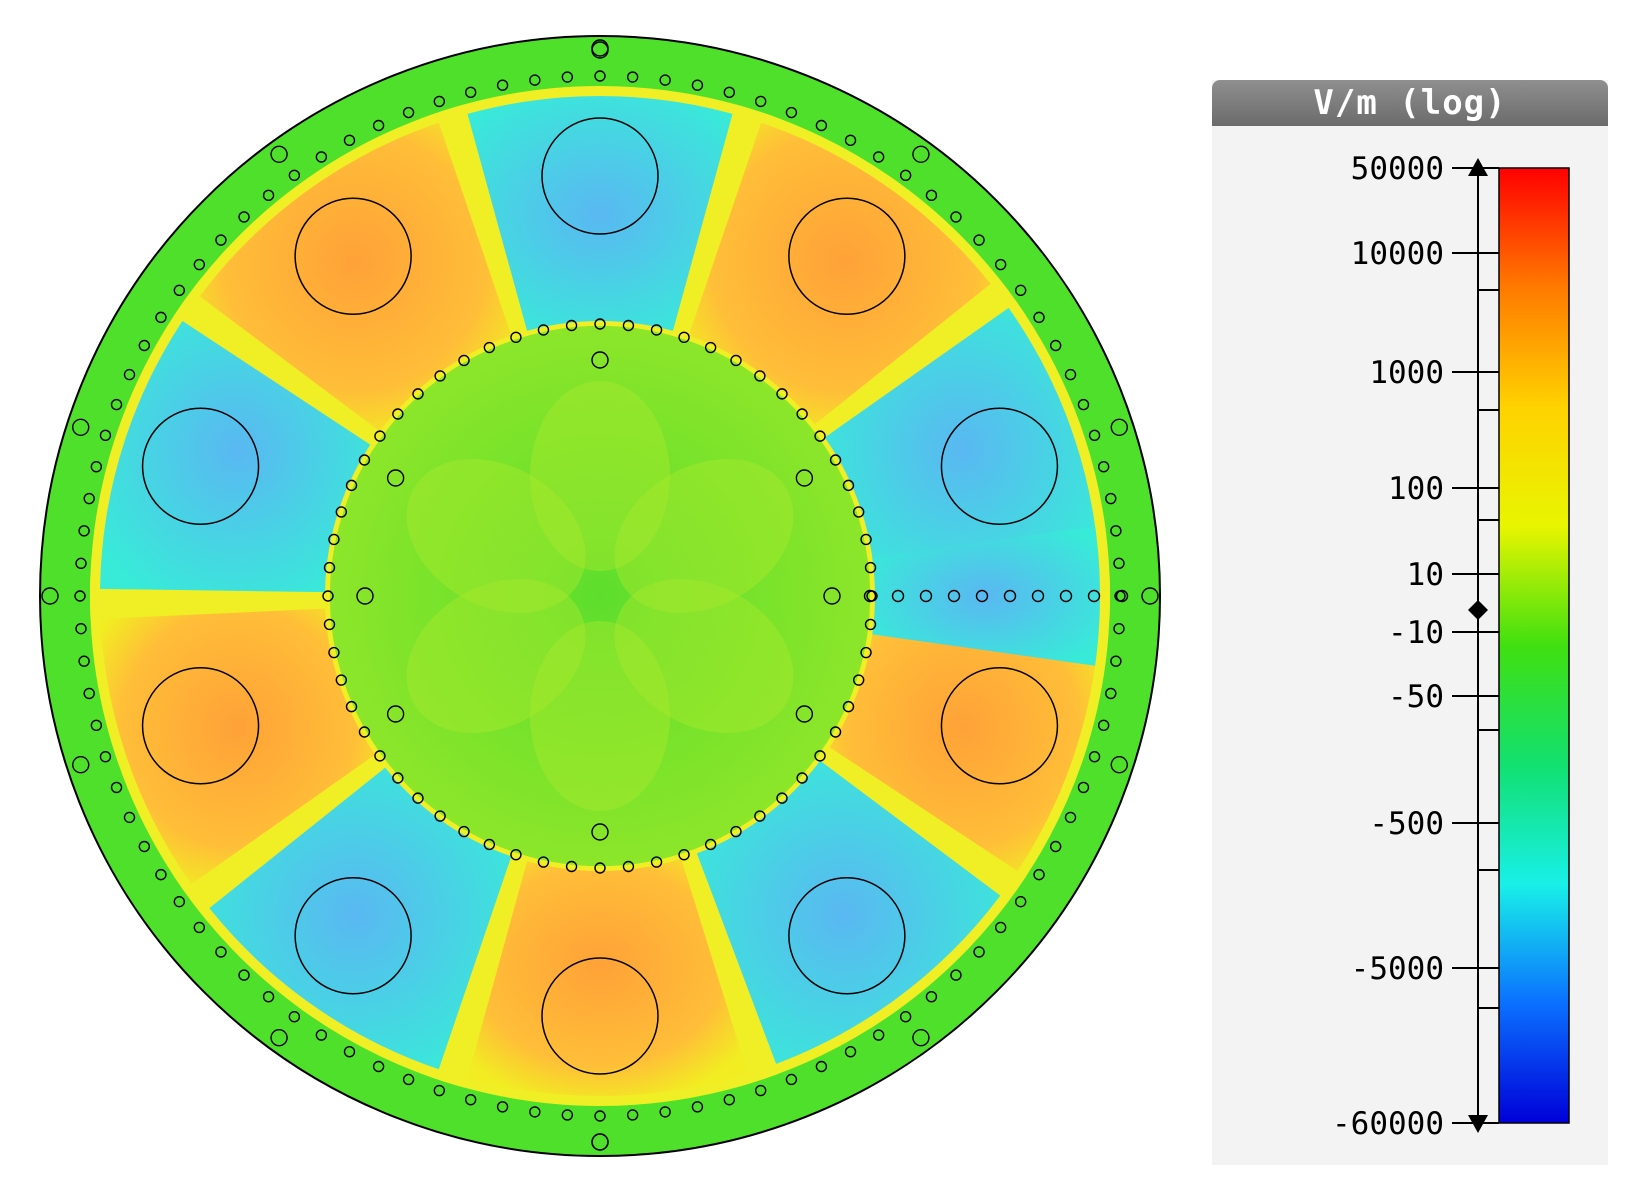 The width and height of the screenshot is (1638, 1196). What do you see at coordinates (1534, 645) in the screenshot?
I see `colorbar` at bounding box center [1534, 645].